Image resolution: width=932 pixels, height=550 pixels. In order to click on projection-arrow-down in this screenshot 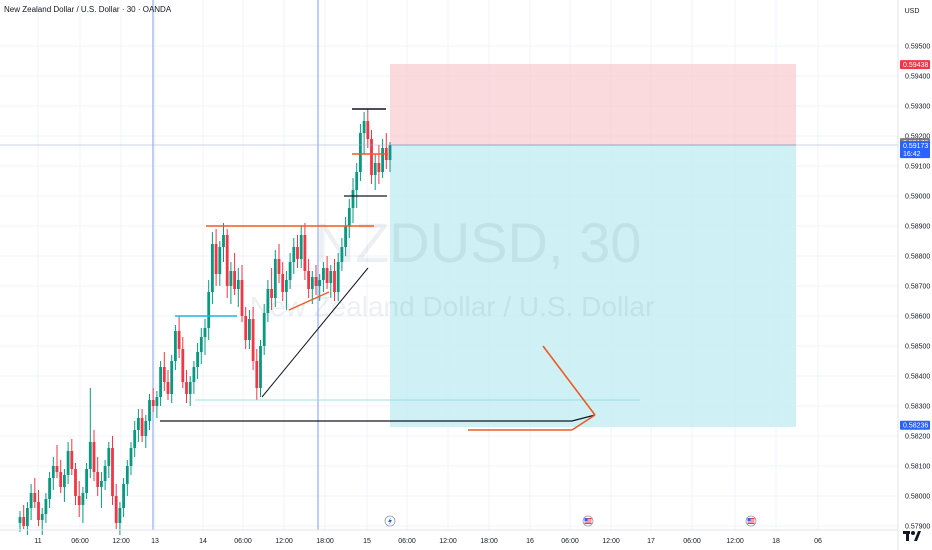, I will do `click(569, 380)`.